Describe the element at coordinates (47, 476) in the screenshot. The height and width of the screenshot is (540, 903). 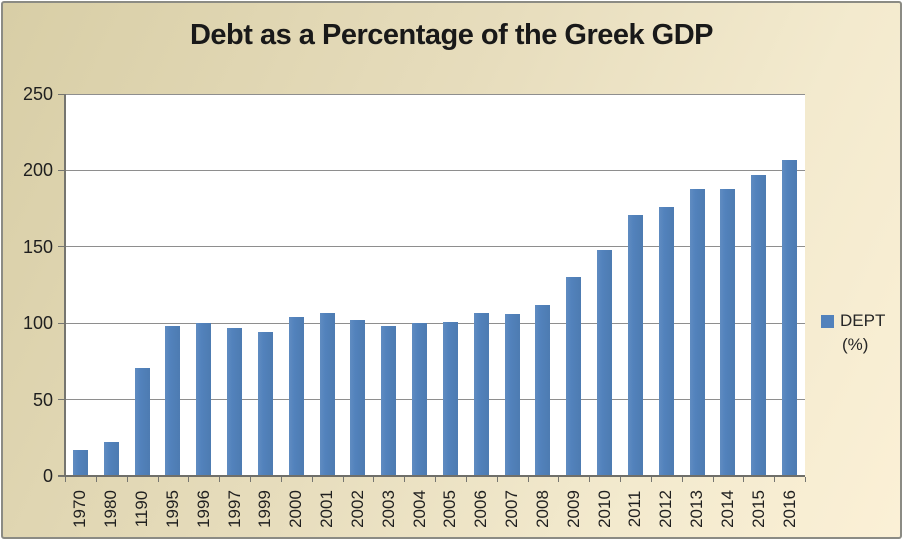
I see `y-axis-tick-label: 0` at that location.